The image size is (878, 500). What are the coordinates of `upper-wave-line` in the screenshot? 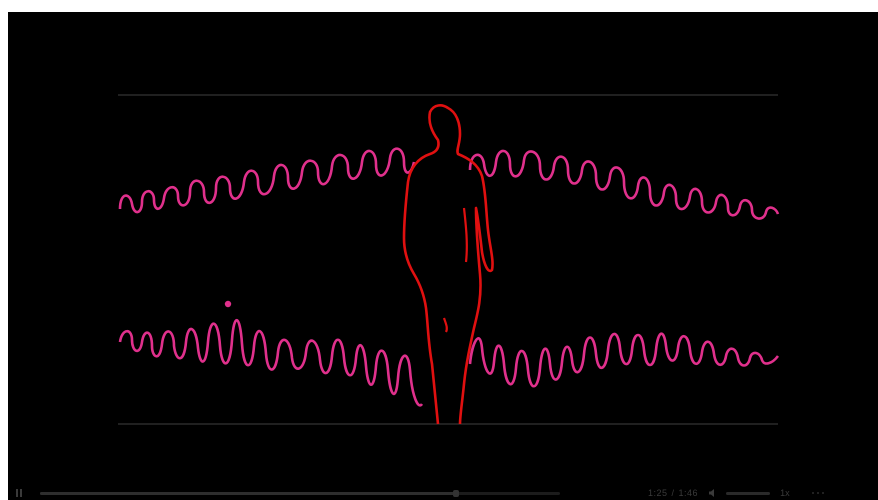 It's located at (449, 183).